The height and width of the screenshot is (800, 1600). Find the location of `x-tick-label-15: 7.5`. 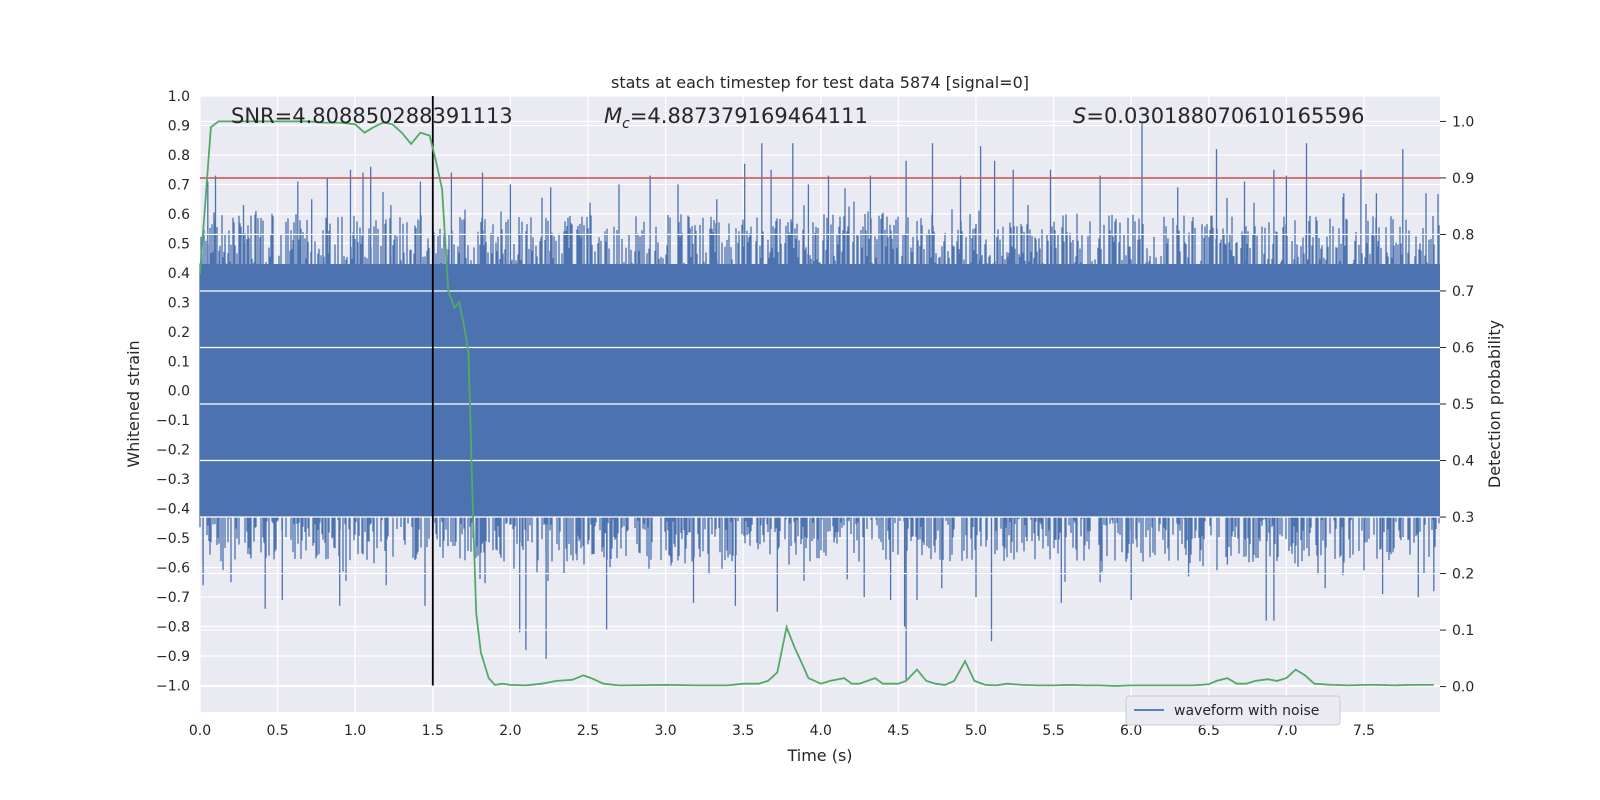

x-tick-label-15: 7.5 is located at coordinates (1364, 731).